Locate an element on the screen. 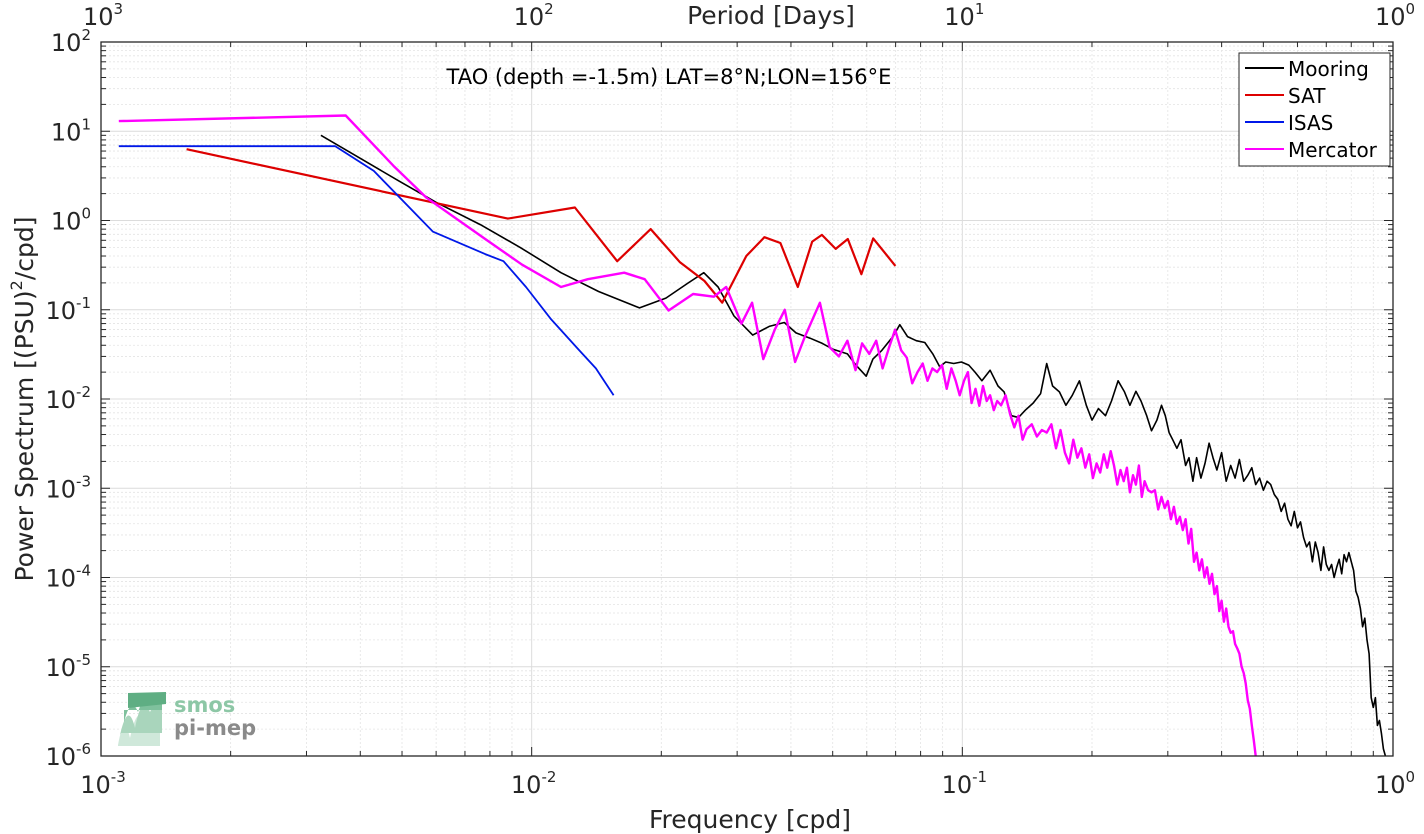 This screenshot has width=1424, height=834. y-tick-label: 10⁻⁶ is located at coordinates (68, 755).